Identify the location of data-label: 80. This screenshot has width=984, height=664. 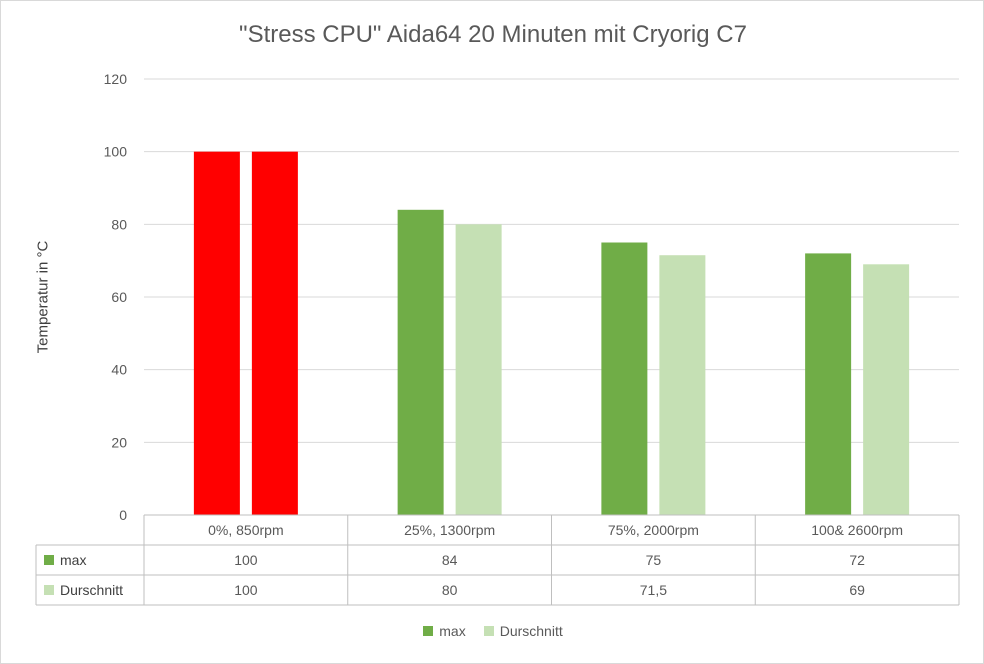
(450, 590).